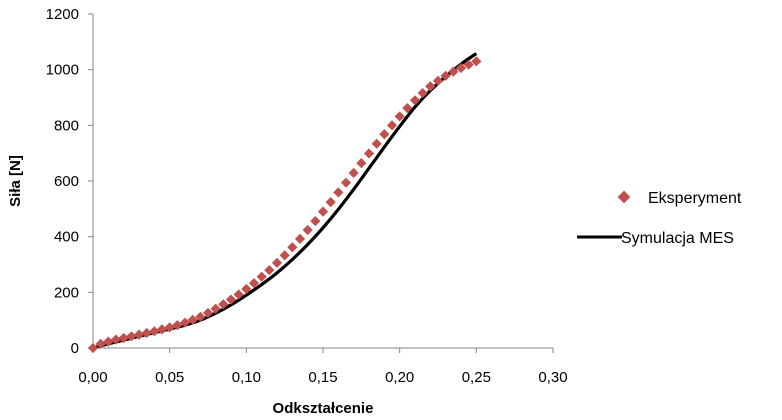  What do you see at coordinates (169, 377) in the screenshot?
I see `x-tick-label: 0,05` at bounding box center [169, 377].